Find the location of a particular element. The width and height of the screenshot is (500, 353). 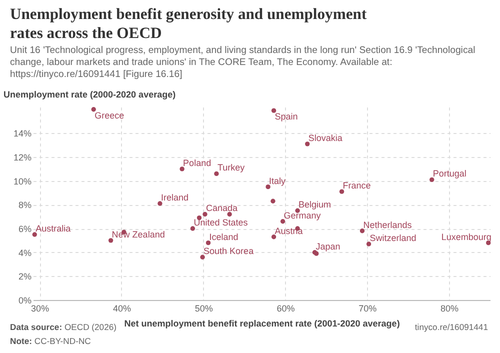

x-tick-label: 70% is located at coordinates (367, 309).